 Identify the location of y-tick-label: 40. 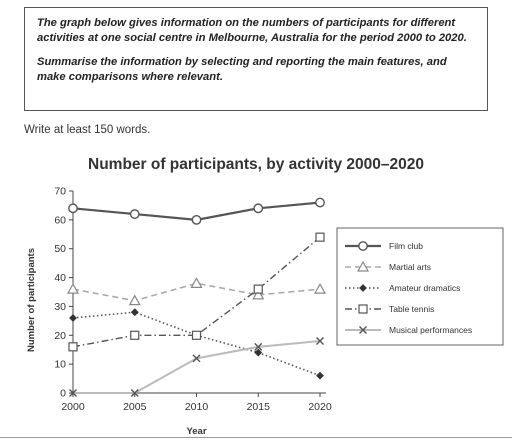
(60, 278).